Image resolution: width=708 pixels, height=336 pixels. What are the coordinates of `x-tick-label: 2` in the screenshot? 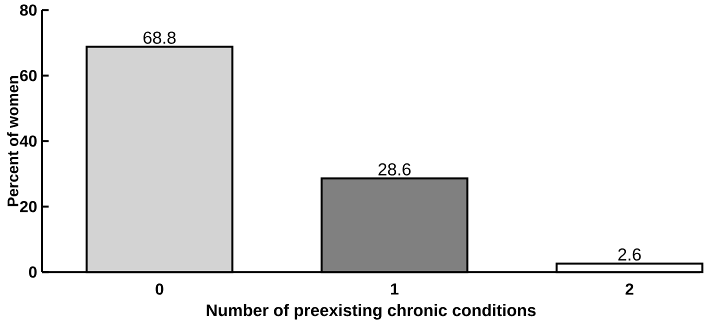 It's located at (630, 289).